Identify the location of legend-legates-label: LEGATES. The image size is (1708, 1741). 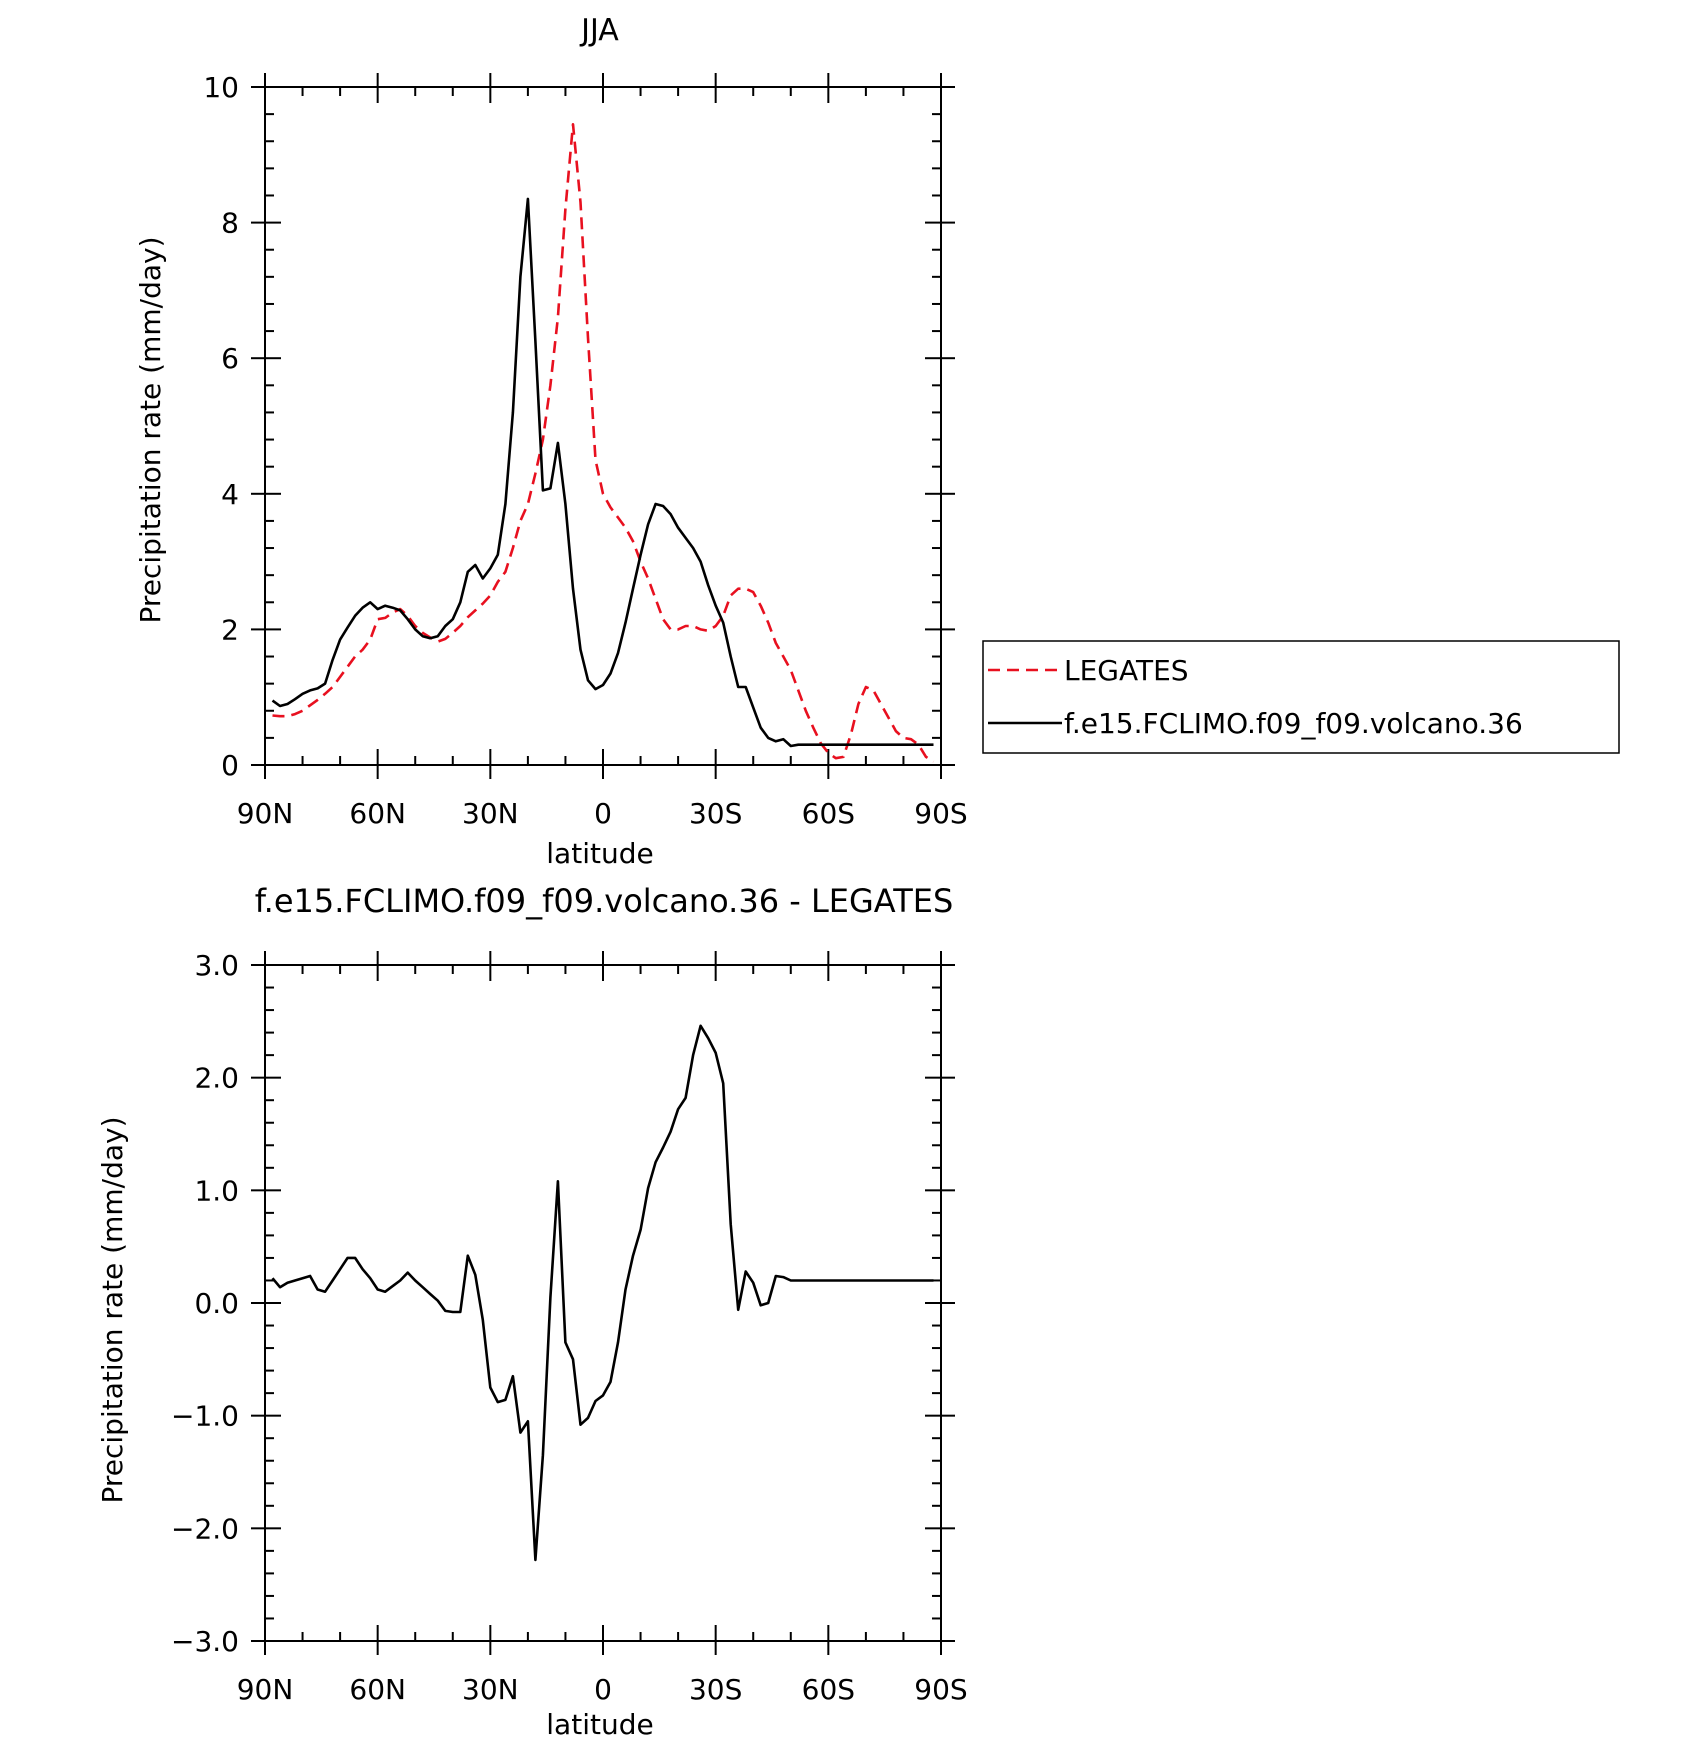
(1126, 670).